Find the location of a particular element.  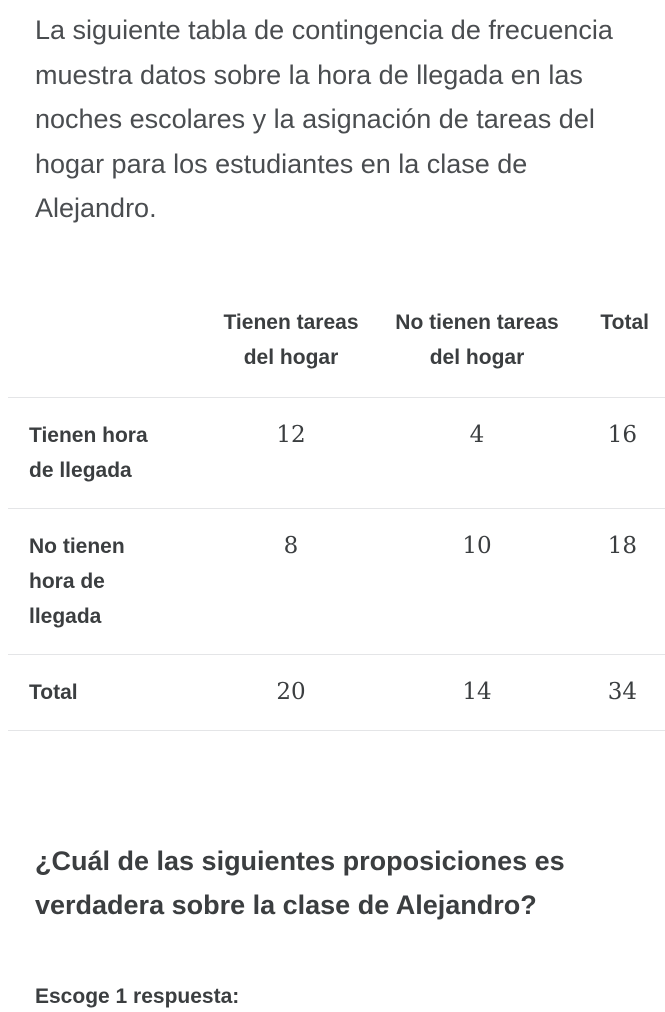

cell-value: 4 is located at coordinates (477, 453).